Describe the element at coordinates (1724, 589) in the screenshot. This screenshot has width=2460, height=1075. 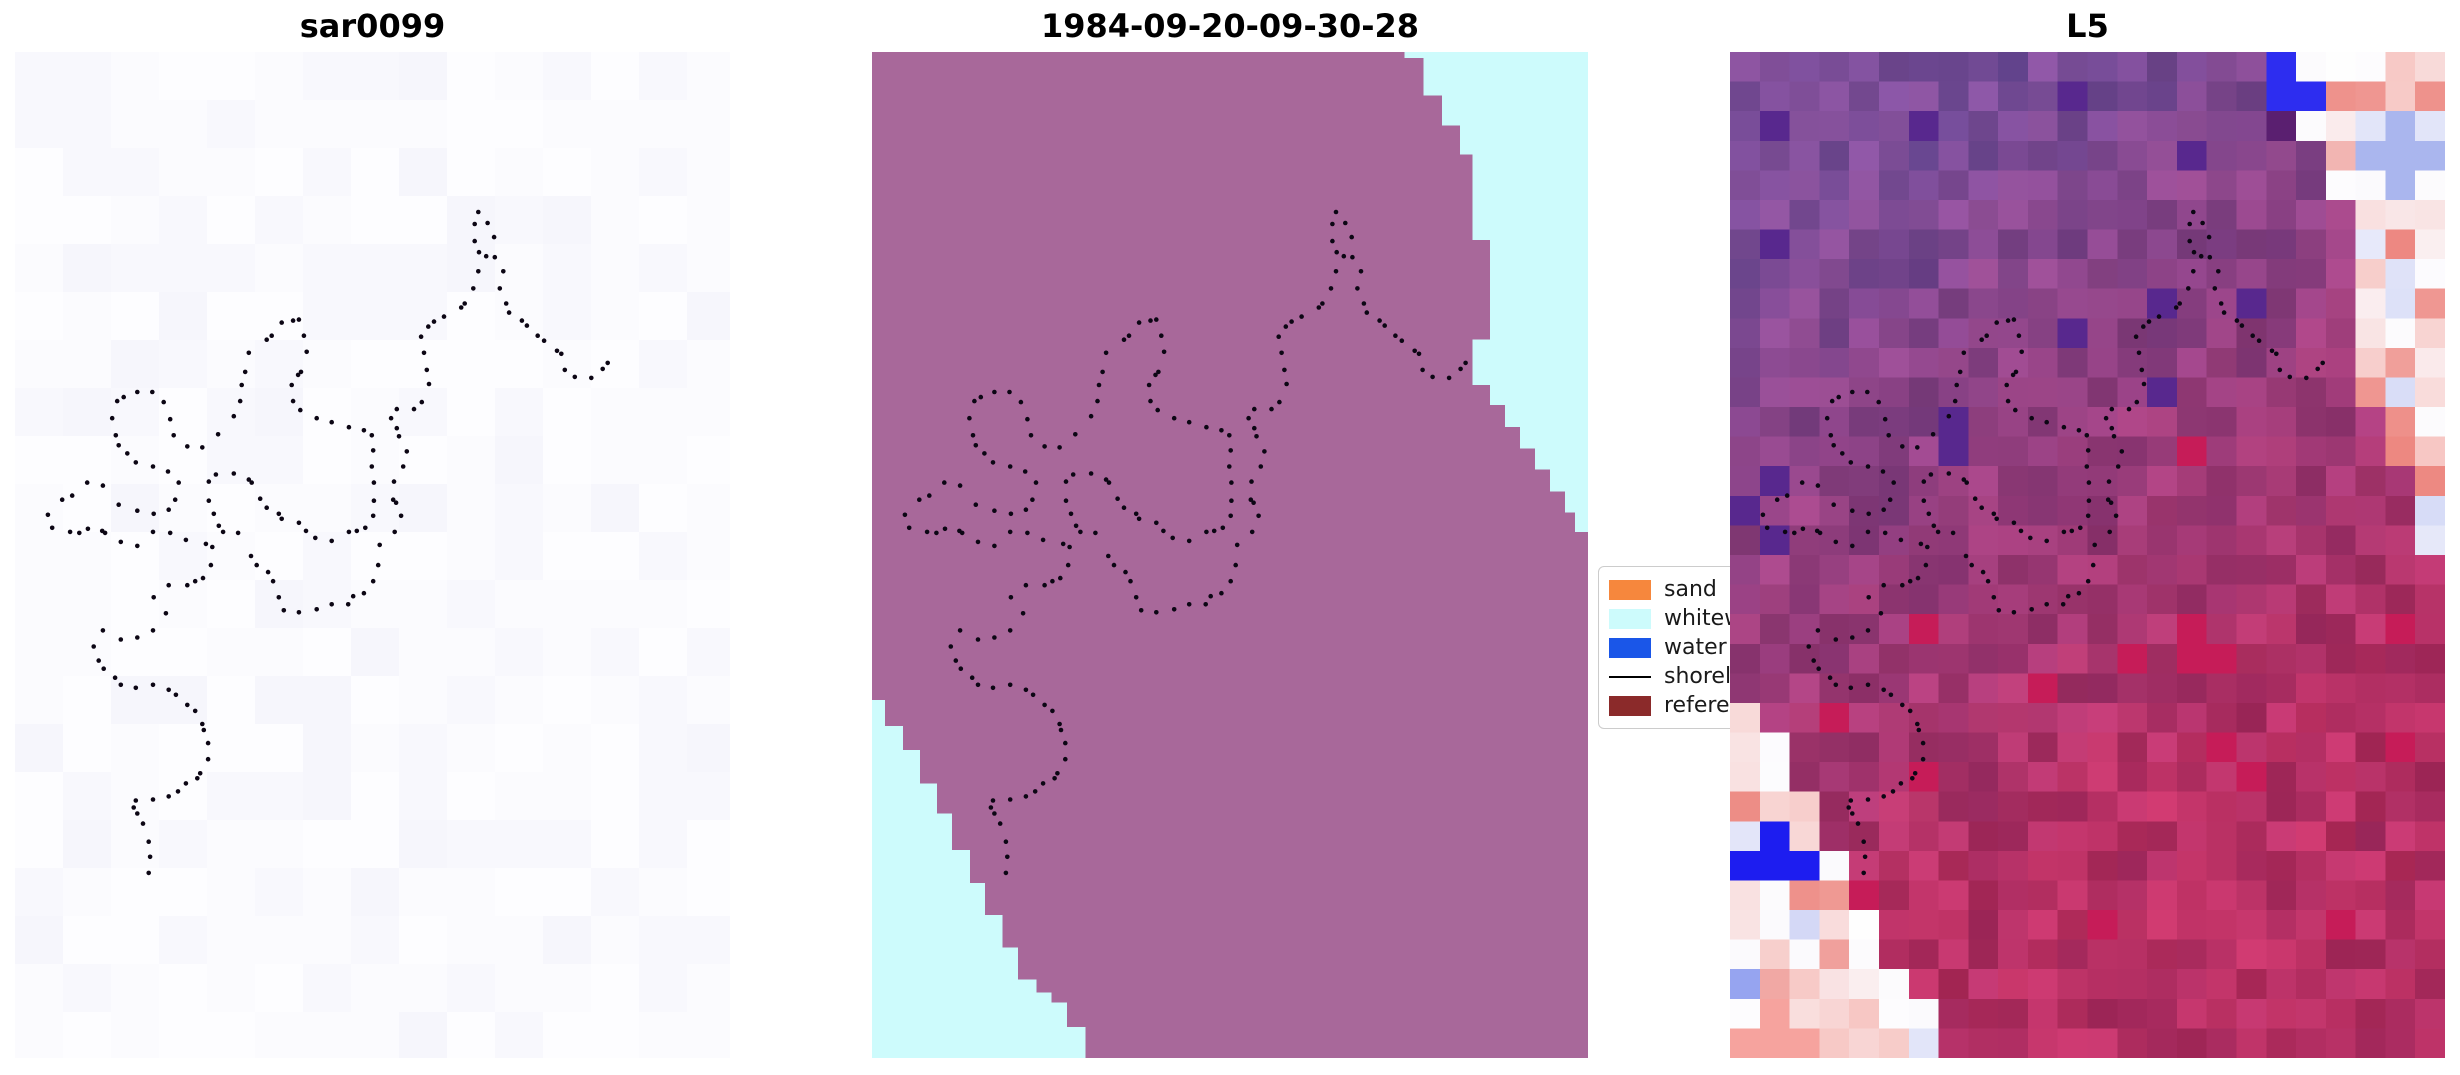
I see `legend-entry-sand: sand` at that location.